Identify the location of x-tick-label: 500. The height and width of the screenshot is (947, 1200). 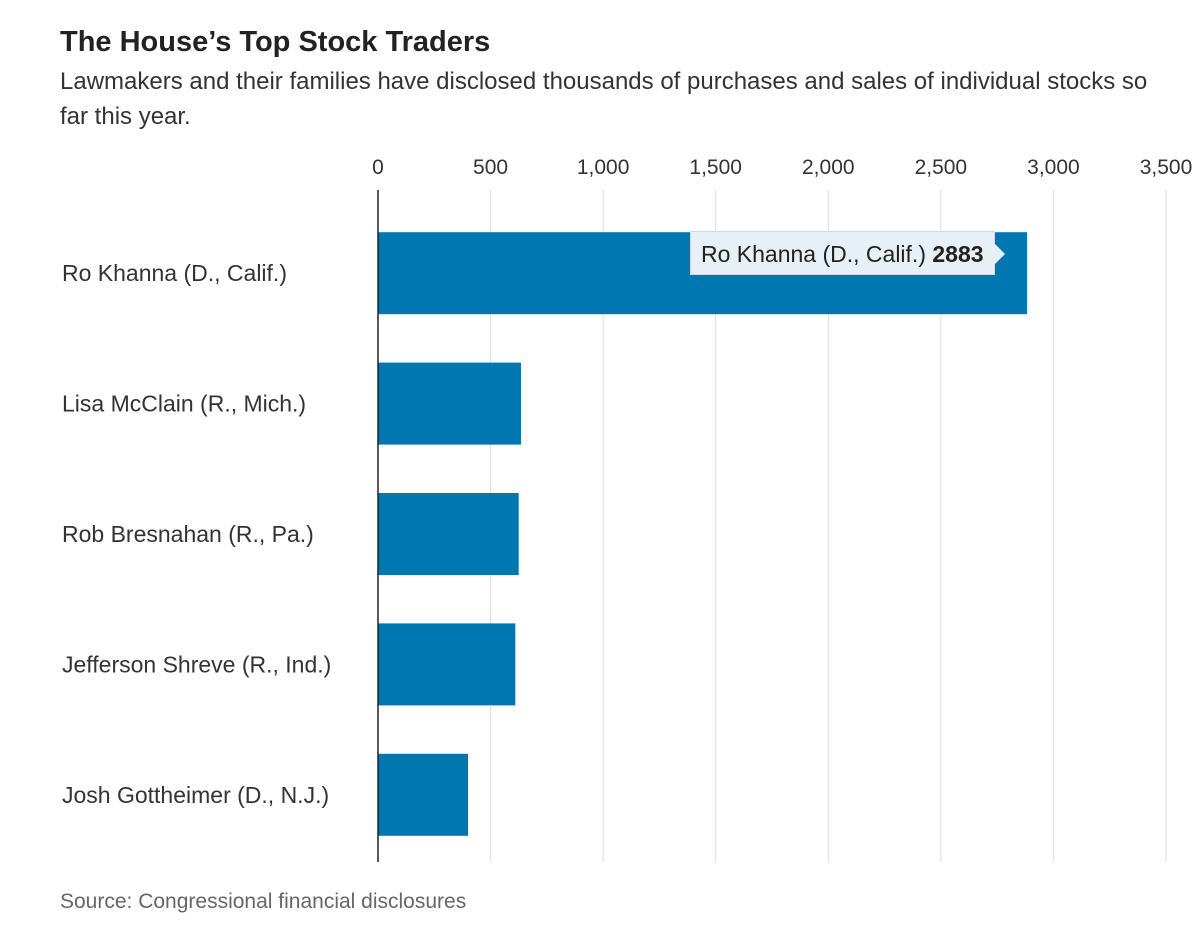
(490, 167).